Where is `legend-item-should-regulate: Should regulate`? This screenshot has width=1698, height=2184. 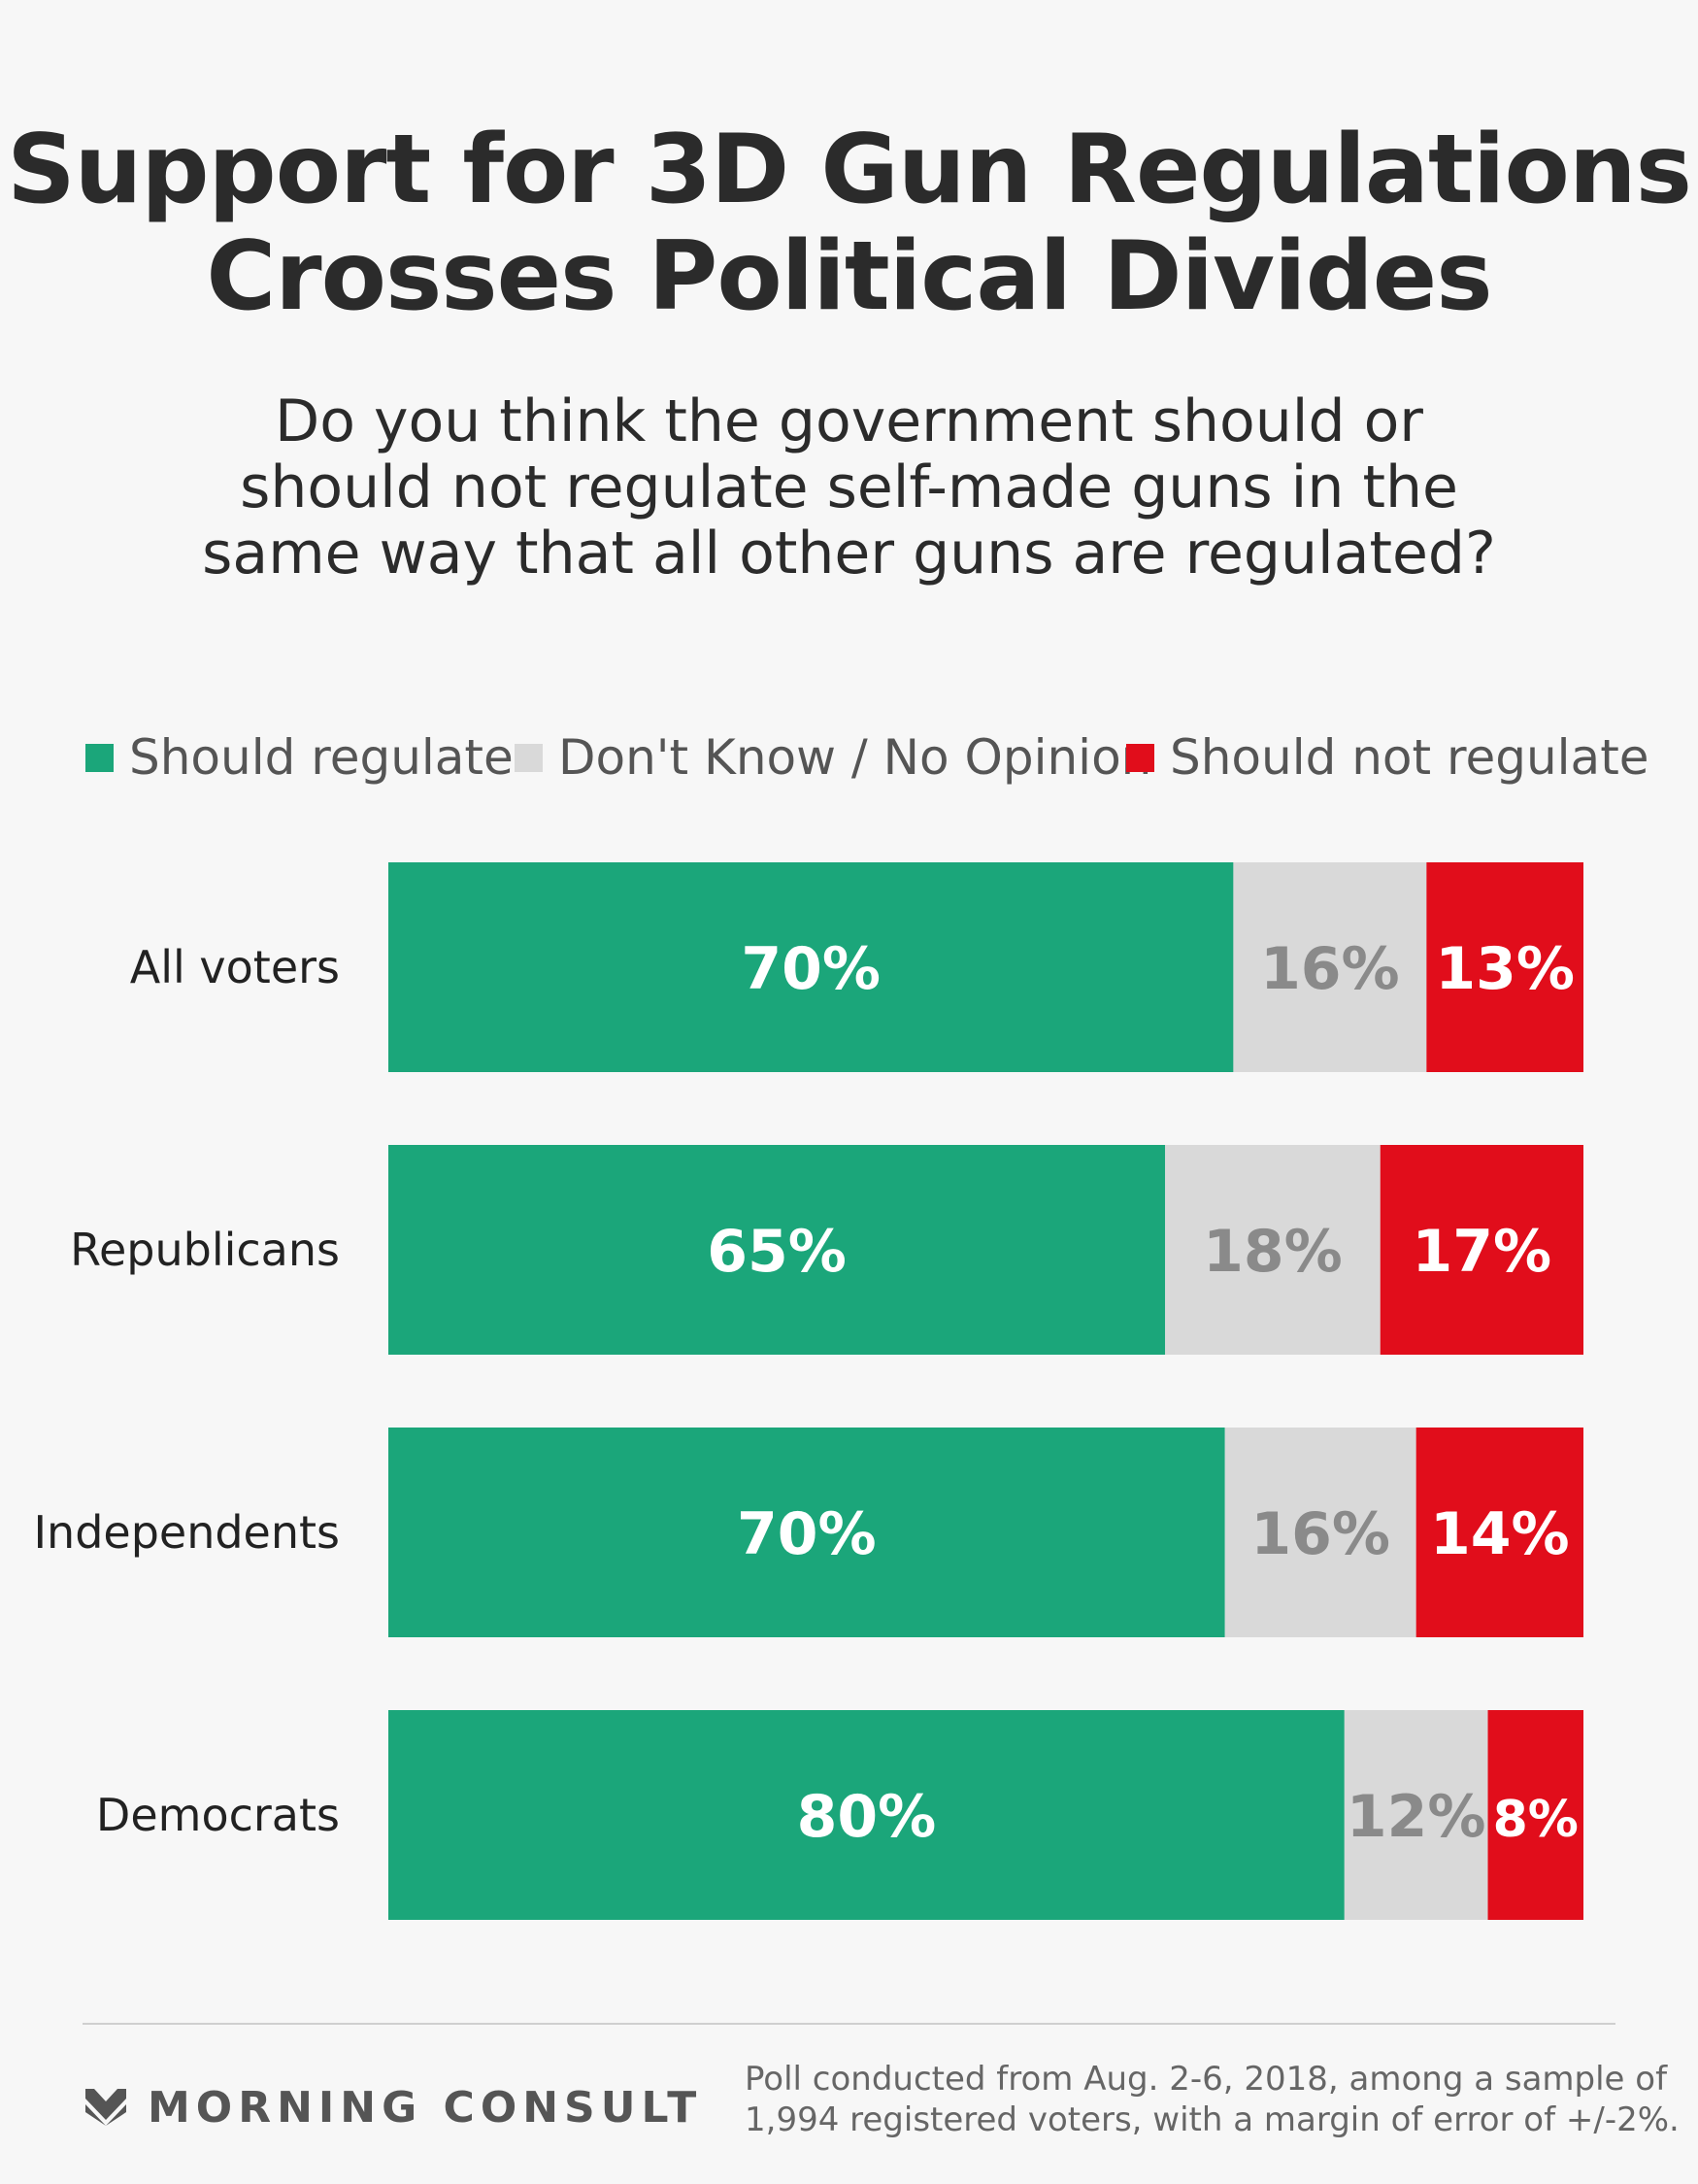 legend-item-should-regulate: Should regulate is located at coordinates (299, 757).